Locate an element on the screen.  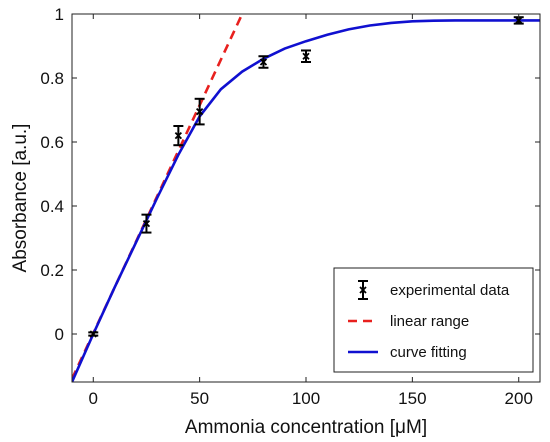
y-tick-label: 0.8 is located at coordinates (52, 78).